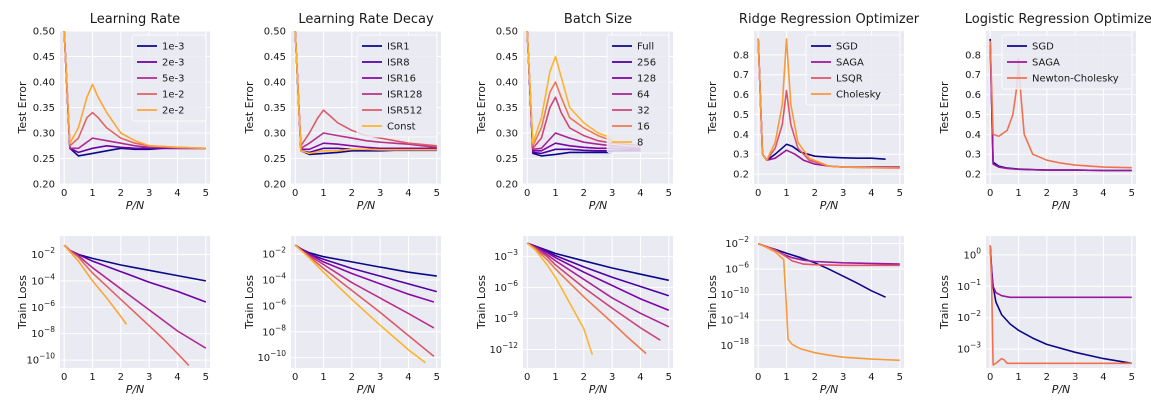 The height and width of the screenshot is (413, 1151). What do you see at coordinates (44, 32) in the screenshot?
I see `y-tick-label: 0.50` at bounding box center [44, 32].